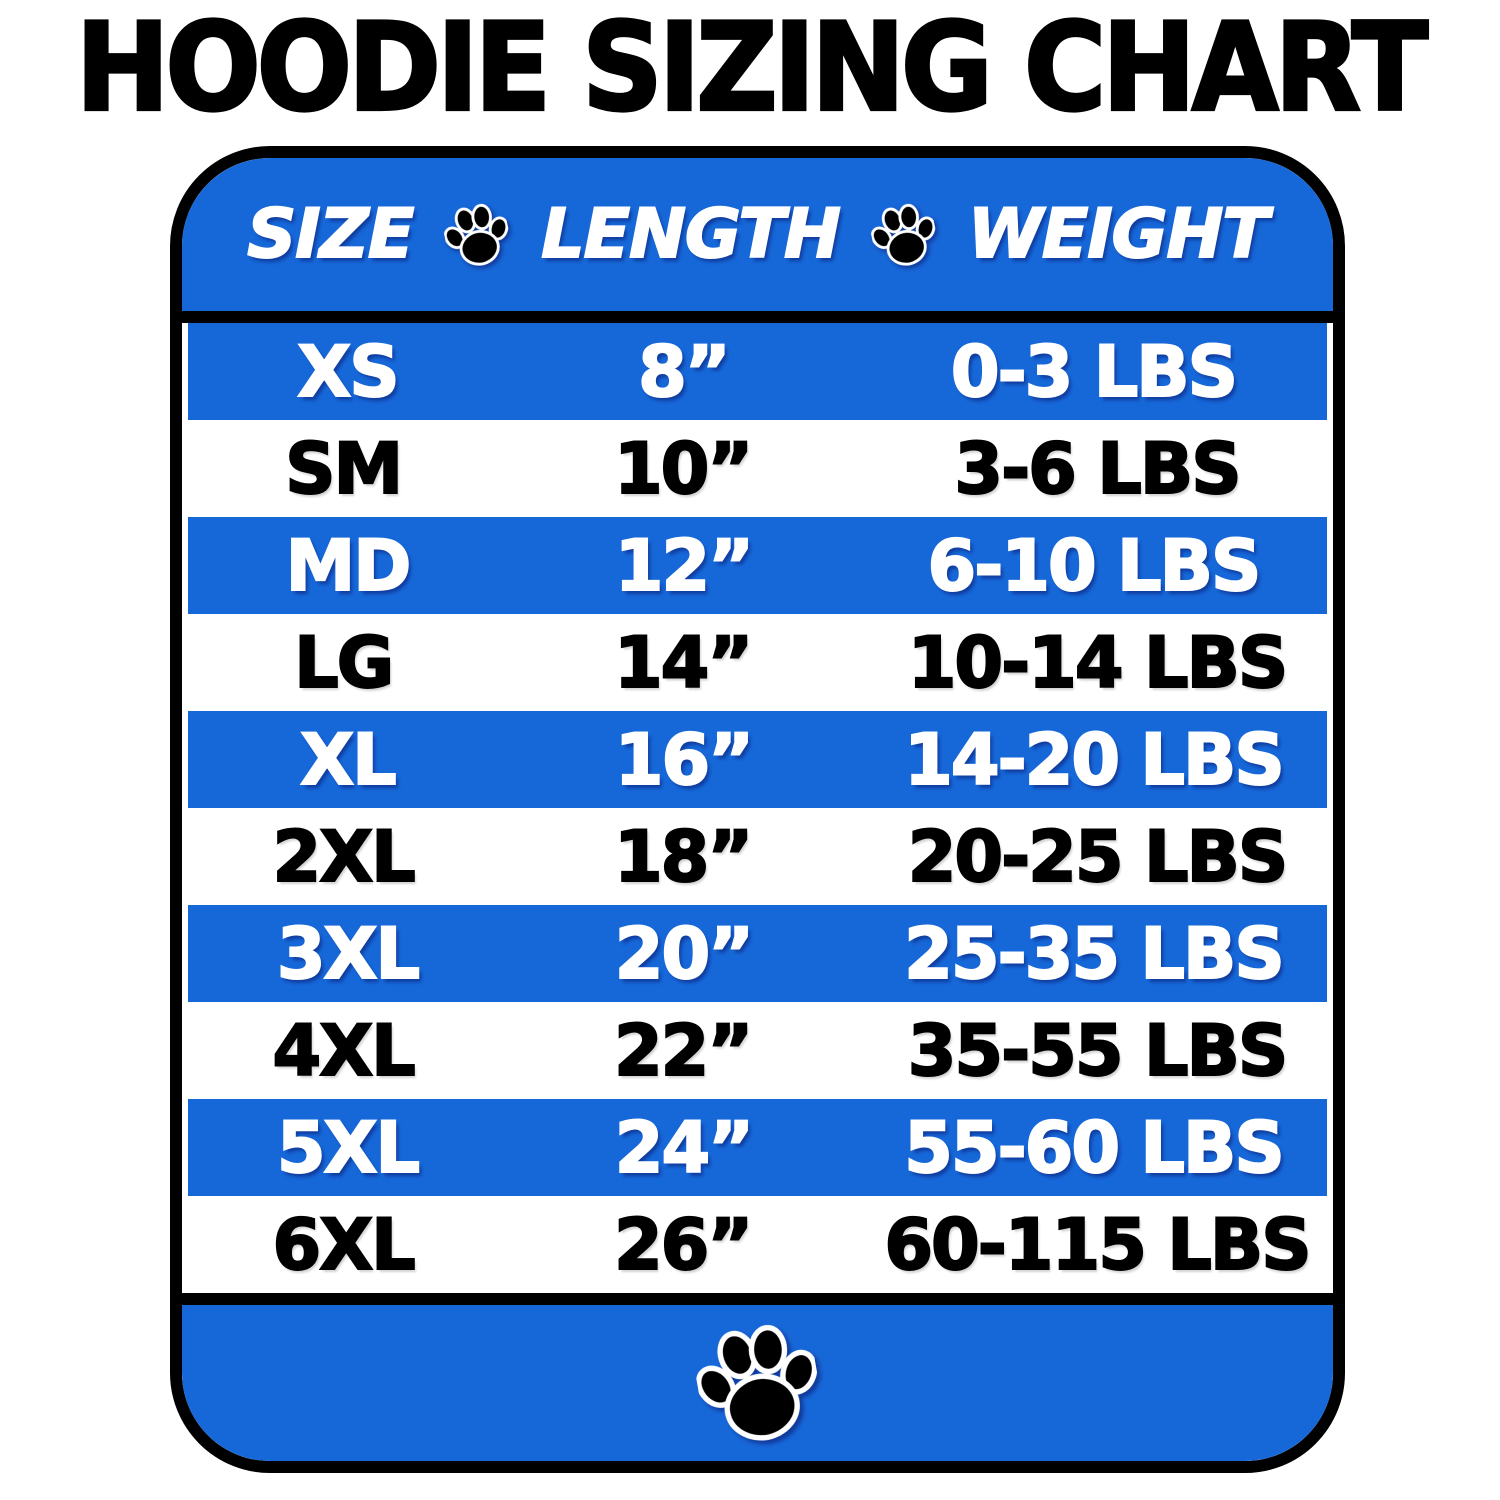 Image resolution: width=1500 pixels, height=1500 pixels. Describe the element at coordinates (1098, 662) in the screenshot. I see `weight-value: 10-14 LBS` at that location.